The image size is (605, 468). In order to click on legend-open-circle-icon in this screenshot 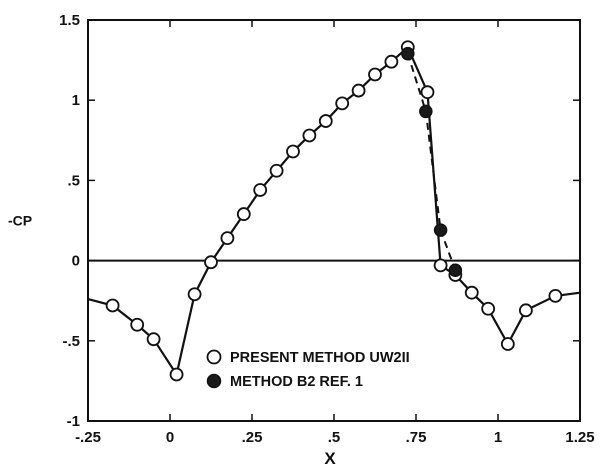, I will do `click(214, 357)`.